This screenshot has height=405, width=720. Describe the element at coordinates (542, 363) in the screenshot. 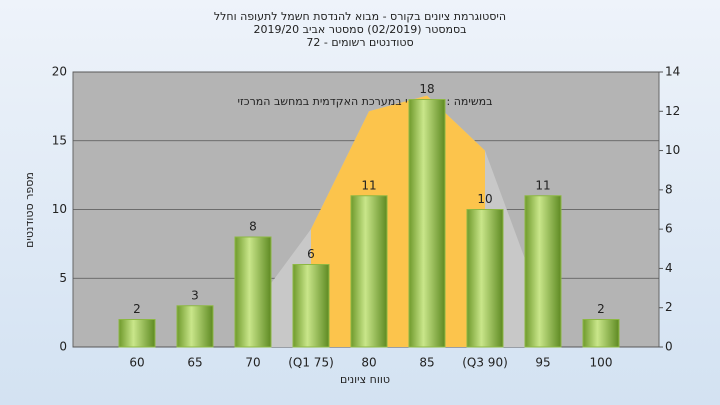

I see `x-tick-label: 95` at that location.